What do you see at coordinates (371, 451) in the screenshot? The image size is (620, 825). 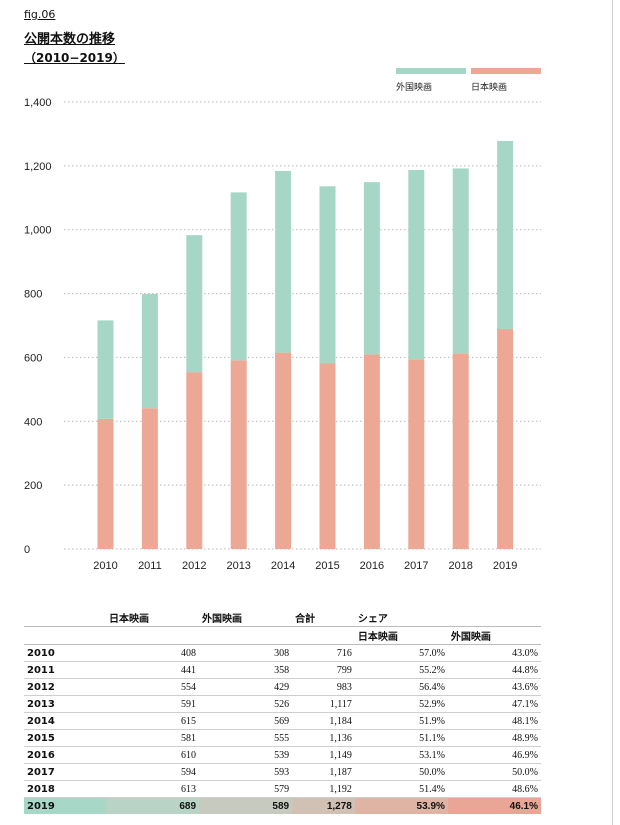 I see `bar-japanese-2016` at bounding box center [371, 451].